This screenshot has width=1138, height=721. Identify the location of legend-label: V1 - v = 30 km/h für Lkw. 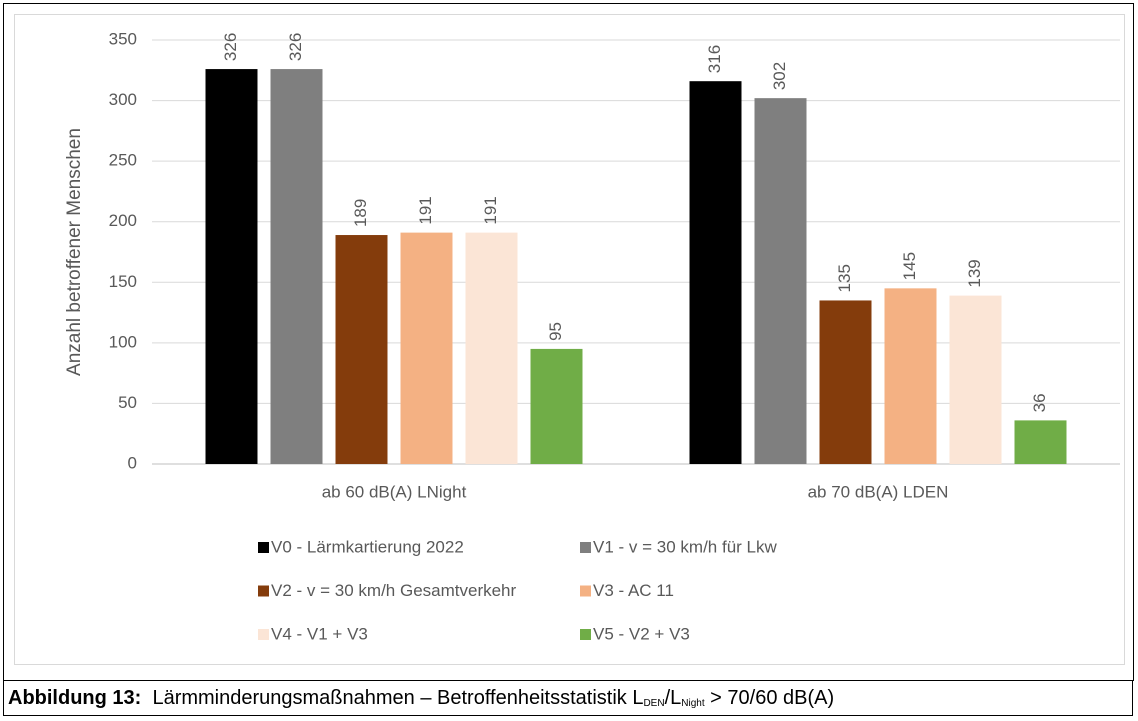
(685, 546).